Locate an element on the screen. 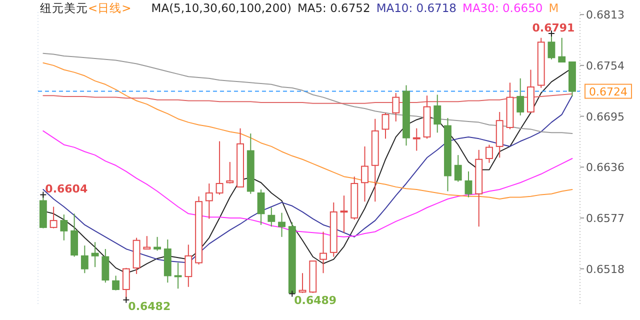 The height and width of the screenshot is (320, 640). annotation: 0.6604 is located at coordinates (66, 189).